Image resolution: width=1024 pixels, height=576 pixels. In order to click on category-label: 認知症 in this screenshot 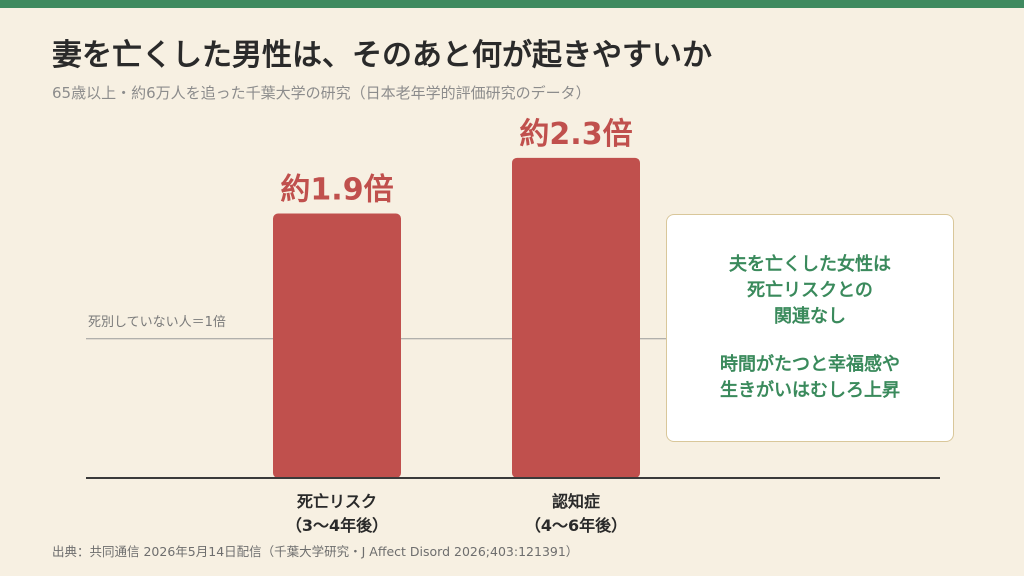, I will do `click(576, 501)`.